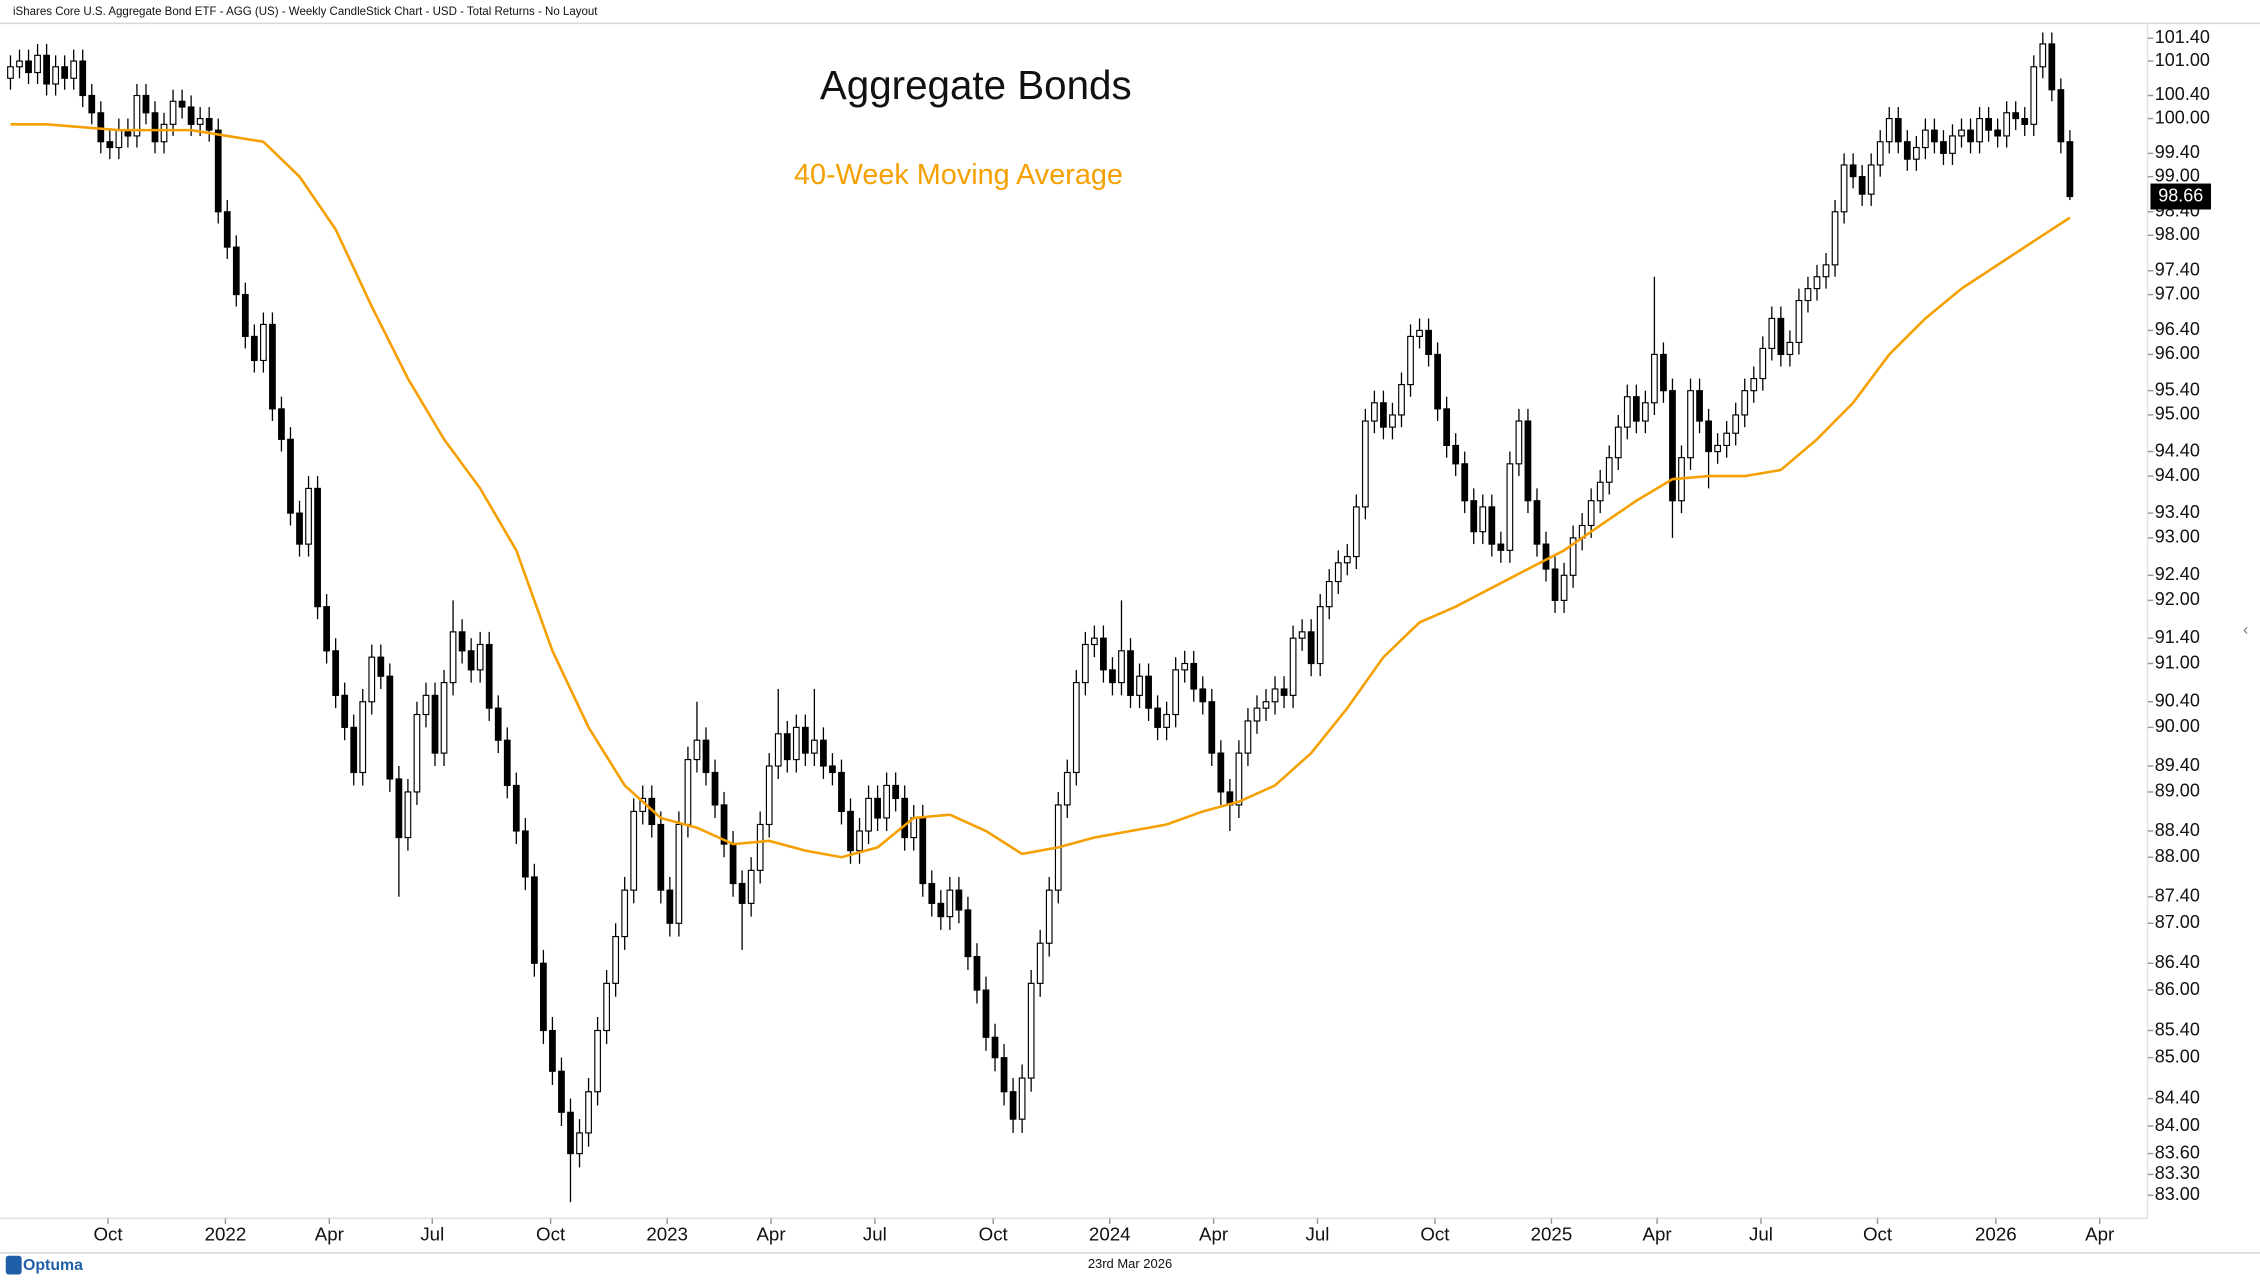  Describe the element at coordinates (2177, 662) in the screenshot. I see `y-tick-label: 91.00` at that location.